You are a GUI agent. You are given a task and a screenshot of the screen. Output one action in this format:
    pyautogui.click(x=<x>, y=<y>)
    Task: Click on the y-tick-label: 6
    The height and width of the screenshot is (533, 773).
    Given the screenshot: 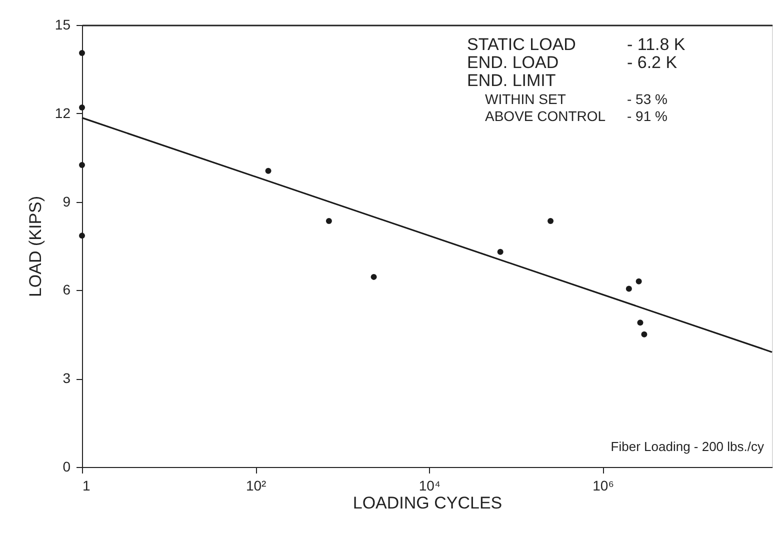 What is the action you would take?
    pyautogui.click(x=66, y=290)
    